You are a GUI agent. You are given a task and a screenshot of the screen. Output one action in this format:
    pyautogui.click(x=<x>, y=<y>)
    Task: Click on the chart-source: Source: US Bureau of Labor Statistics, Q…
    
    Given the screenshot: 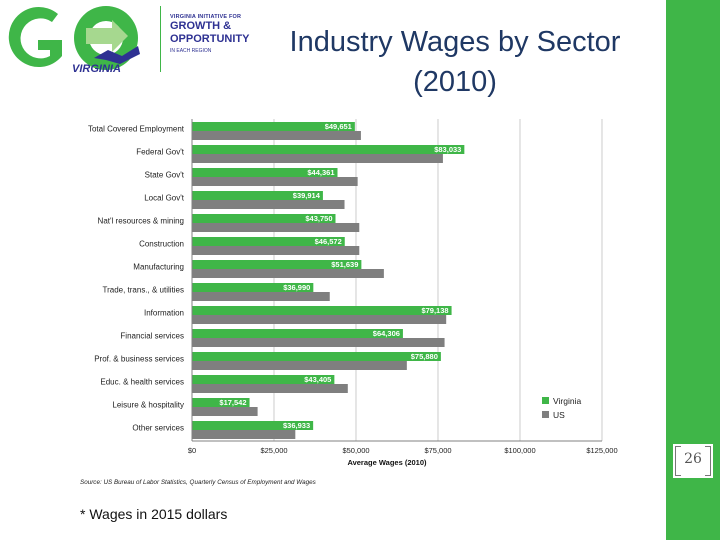 What is the action you would take?
    pyautogui.click(x=198, y=482)
    